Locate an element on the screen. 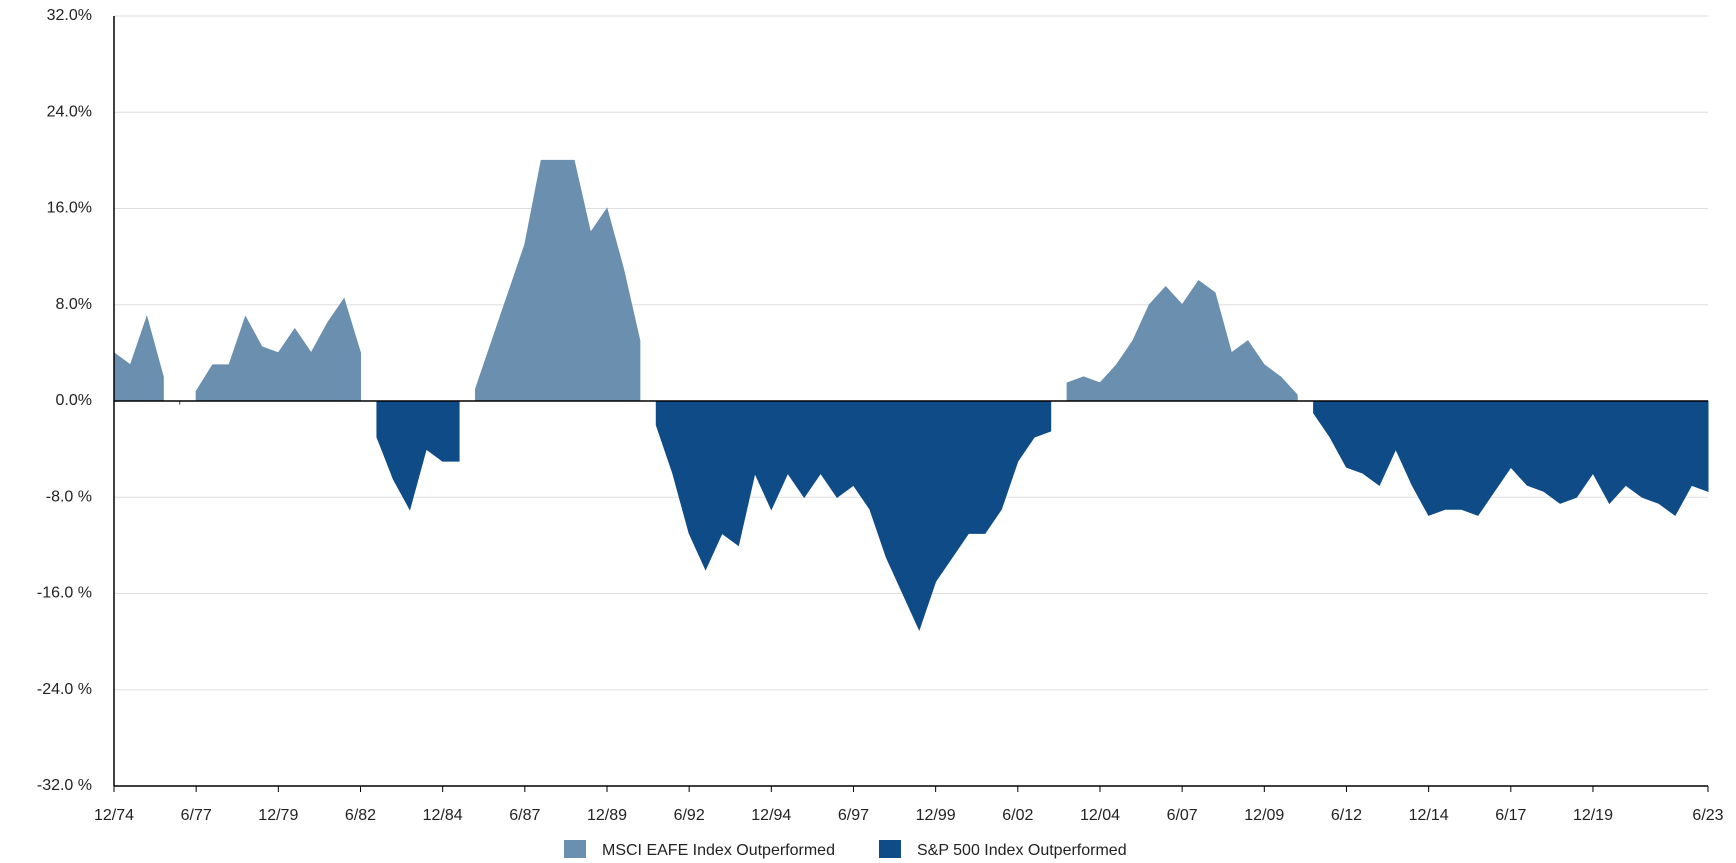 This screenshot has height=863, width=1736. y-tick-label: 0.0% is located at coordinates (74, 400).